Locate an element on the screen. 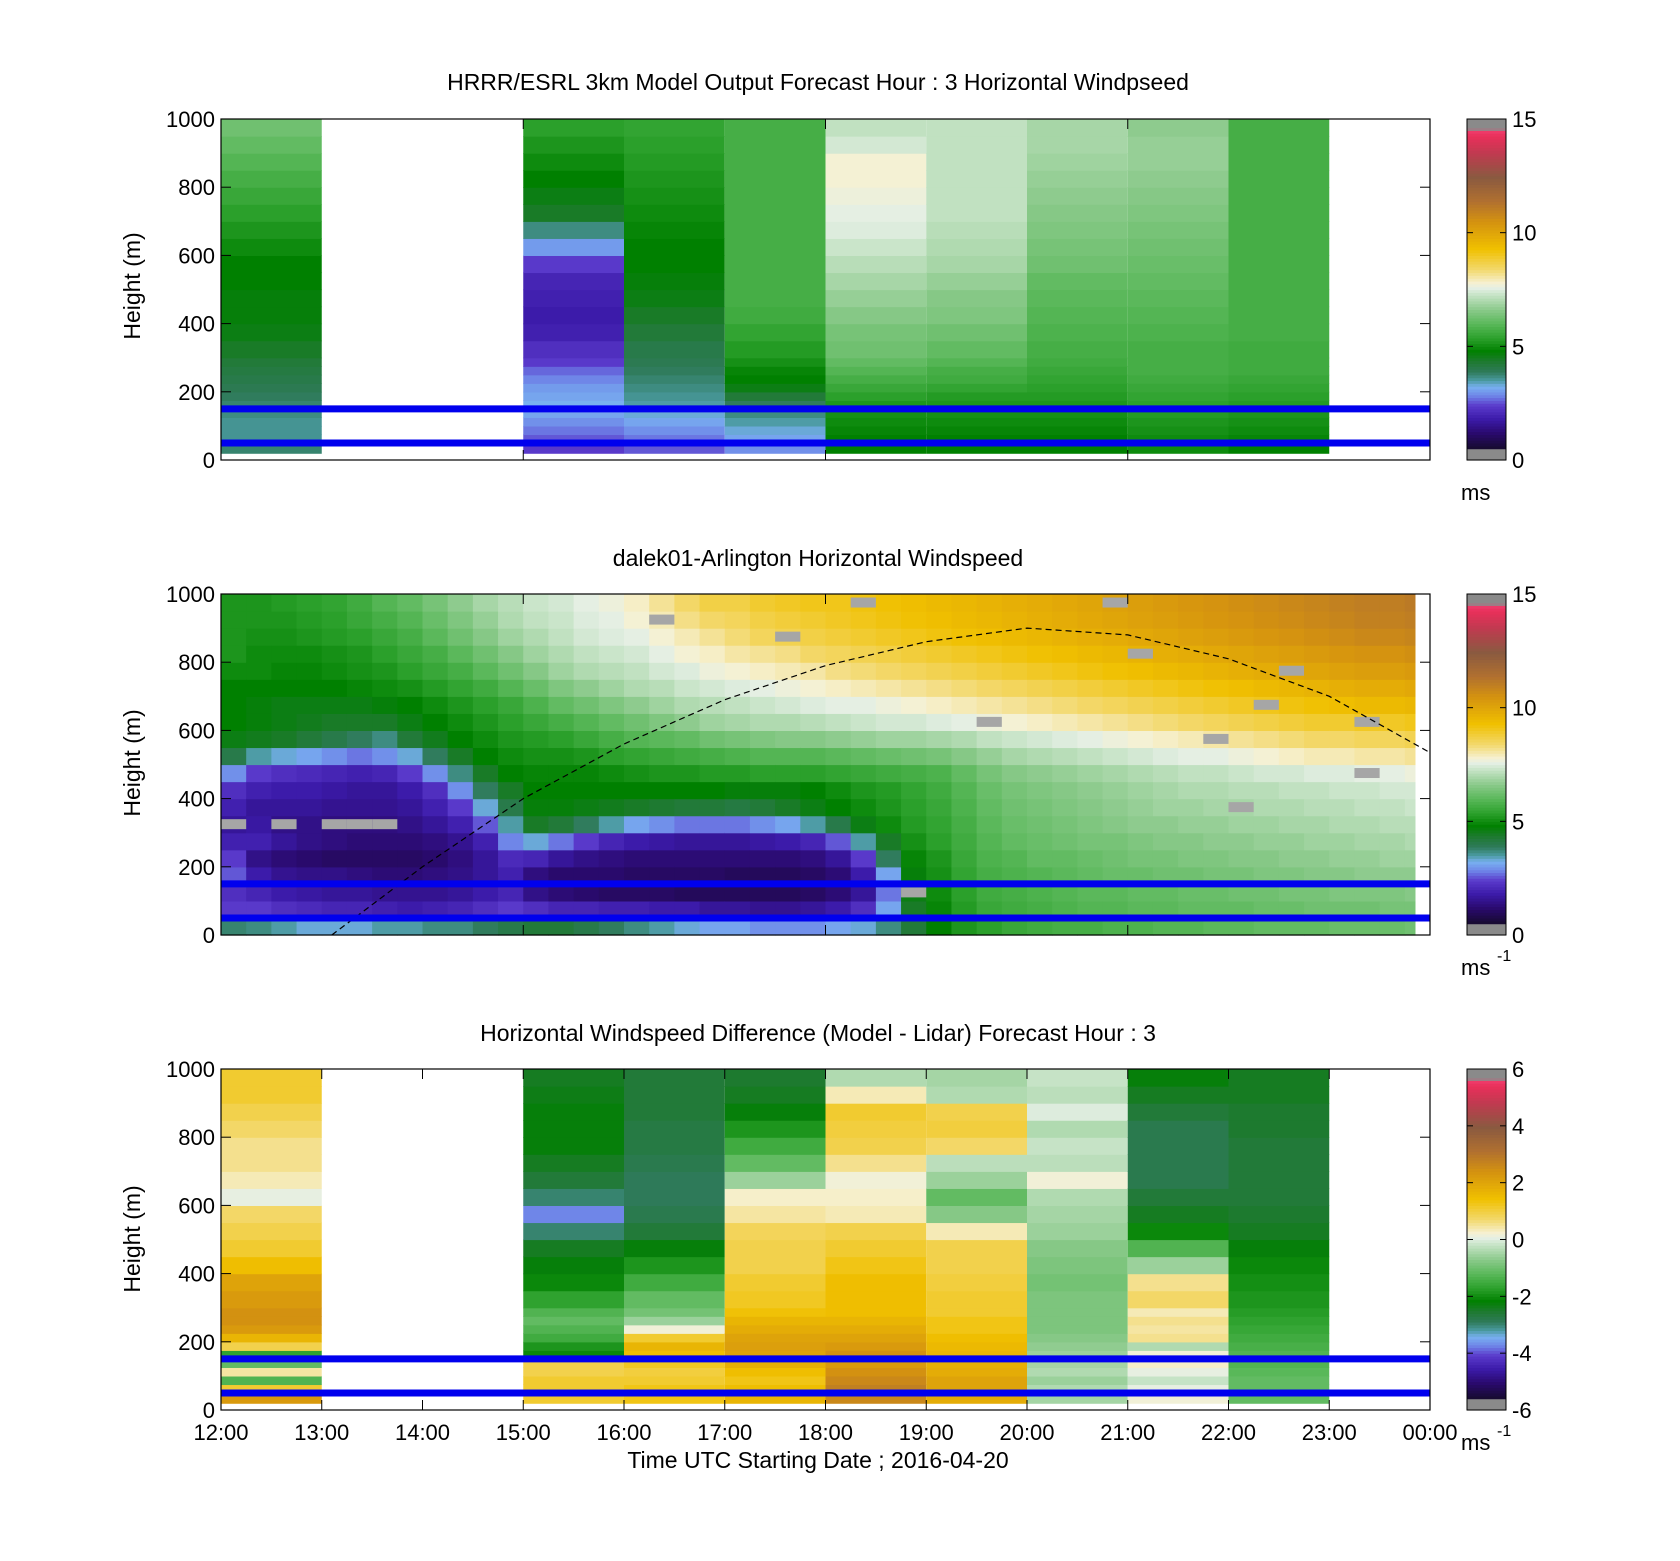 The width and height of the screenshot is (1680, 1561). heatmap-cell-c23-r12 is located at coordinates (813, 722).